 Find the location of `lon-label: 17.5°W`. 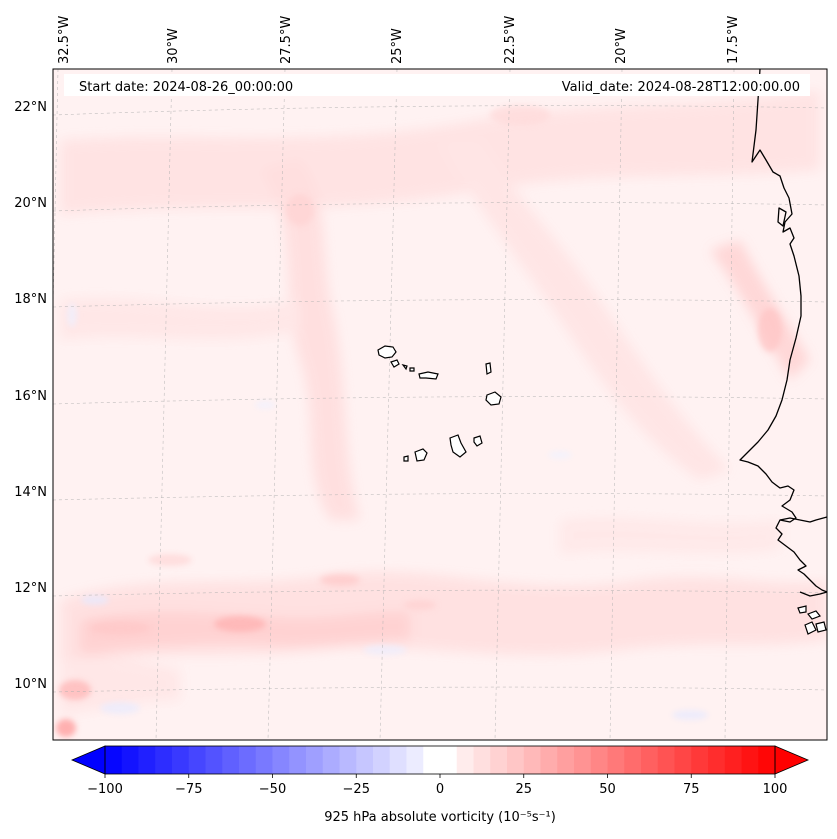

lon-label: 17.5°W is located at coordinates (733, 40).